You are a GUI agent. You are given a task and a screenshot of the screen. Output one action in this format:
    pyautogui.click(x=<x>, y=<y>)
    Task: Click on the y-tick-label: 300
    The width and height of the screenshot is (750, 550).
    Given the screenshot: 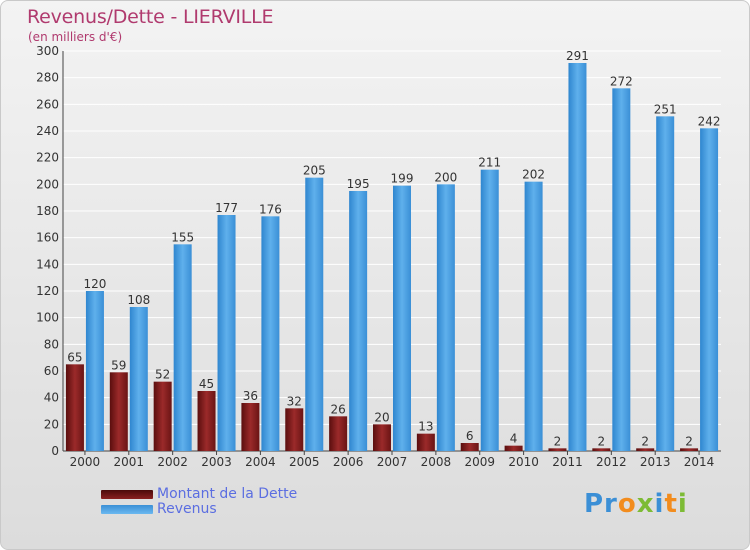 What is the action you would take?
    pyautogui.click(x=47, y=51)
    